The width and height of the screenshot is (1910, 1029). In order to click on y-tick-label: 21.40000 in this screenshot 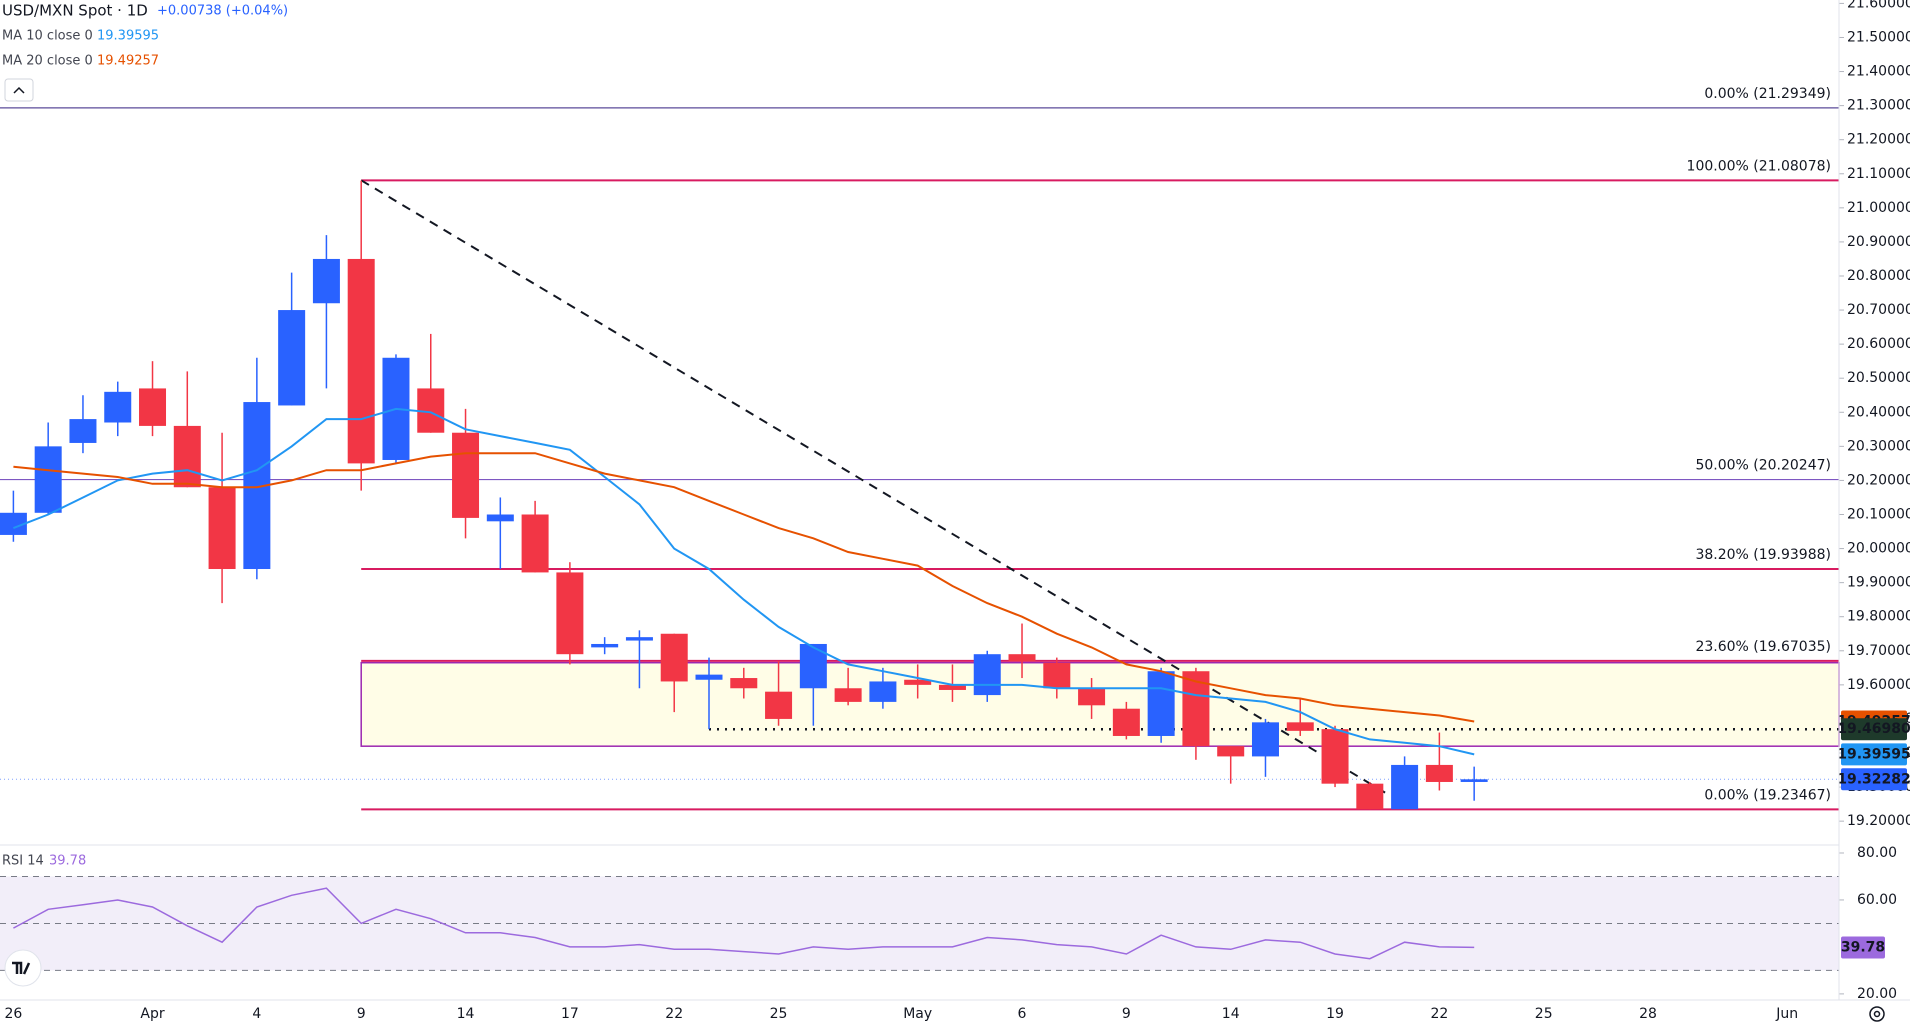, I will do `click(1878, 72)`.